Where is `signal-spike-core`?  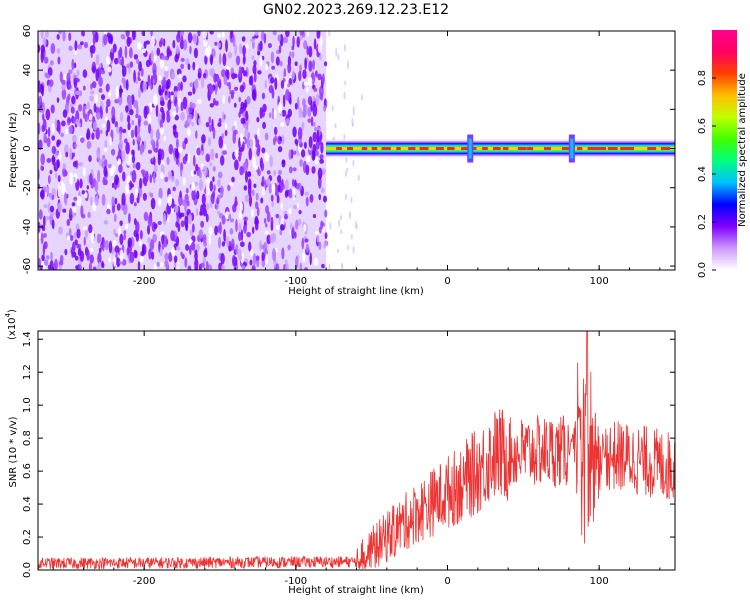
signal-spike-core is located at coordinates (572, 148).